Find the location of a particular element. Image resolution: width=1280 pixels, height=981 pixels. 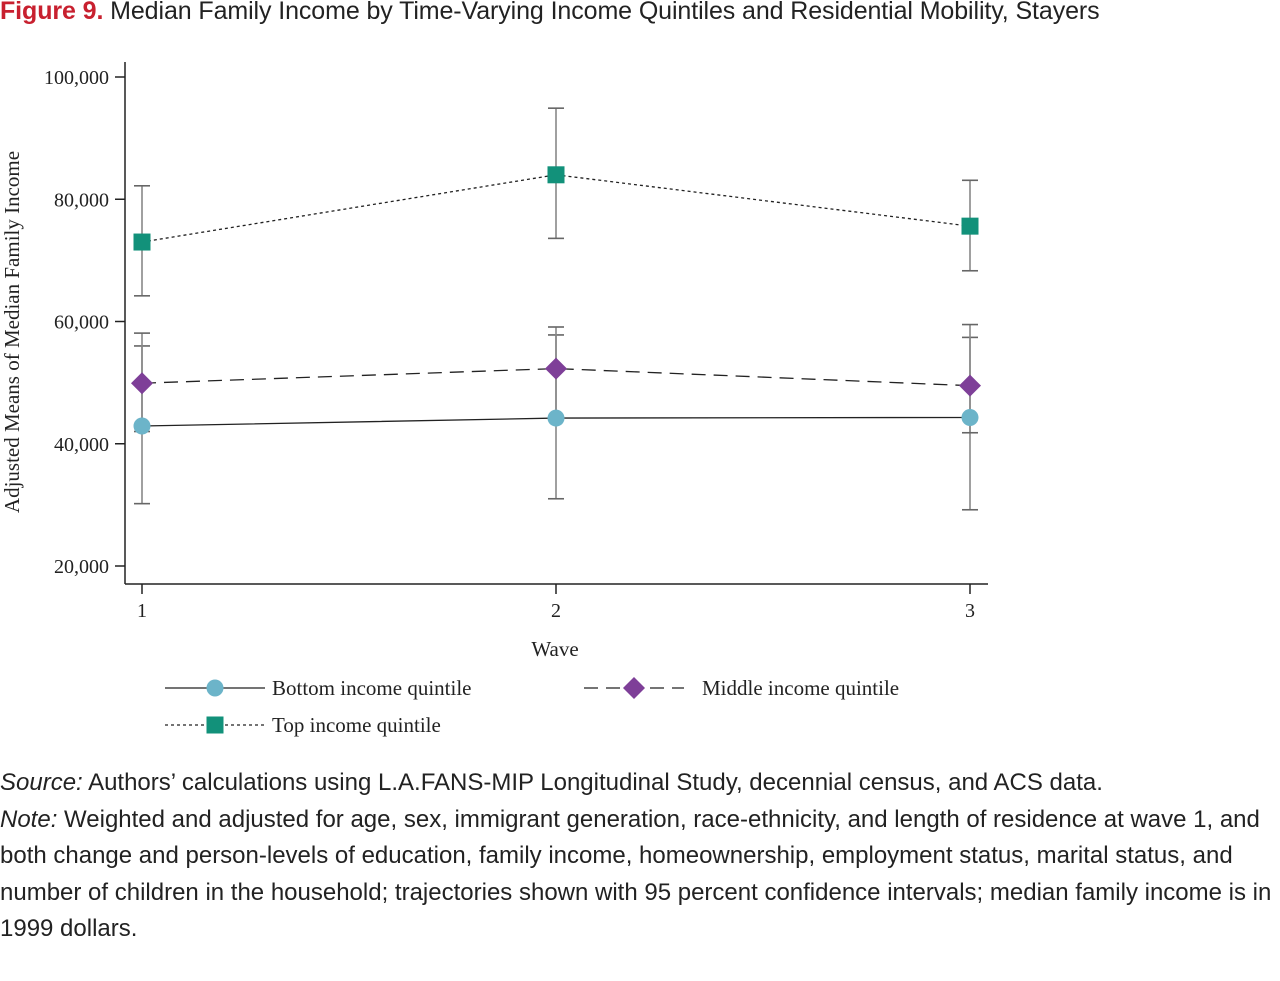

legend-label: Top income quintile is located at coordinates (356, 725).